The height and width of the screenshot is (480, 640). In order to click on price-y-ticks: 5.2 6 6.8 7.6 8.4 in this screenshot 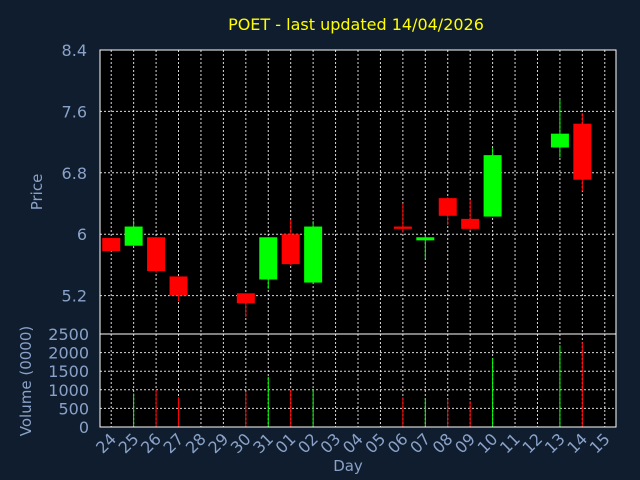, I will do `click(74, 173)`.